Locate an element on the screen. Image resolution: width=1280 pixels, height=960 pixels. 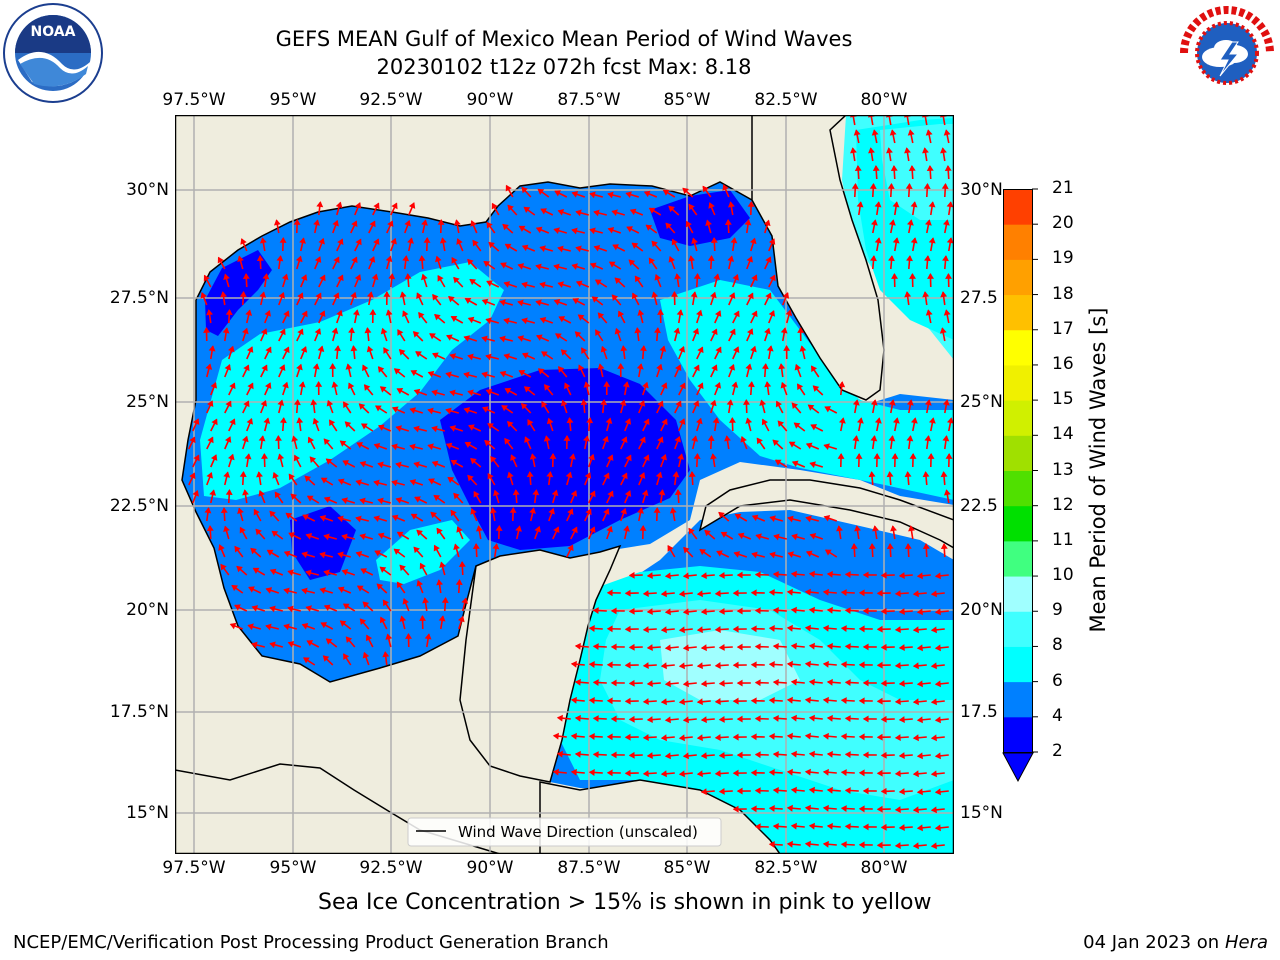
lon-label: 80°W is located at coordinates (884, 868).